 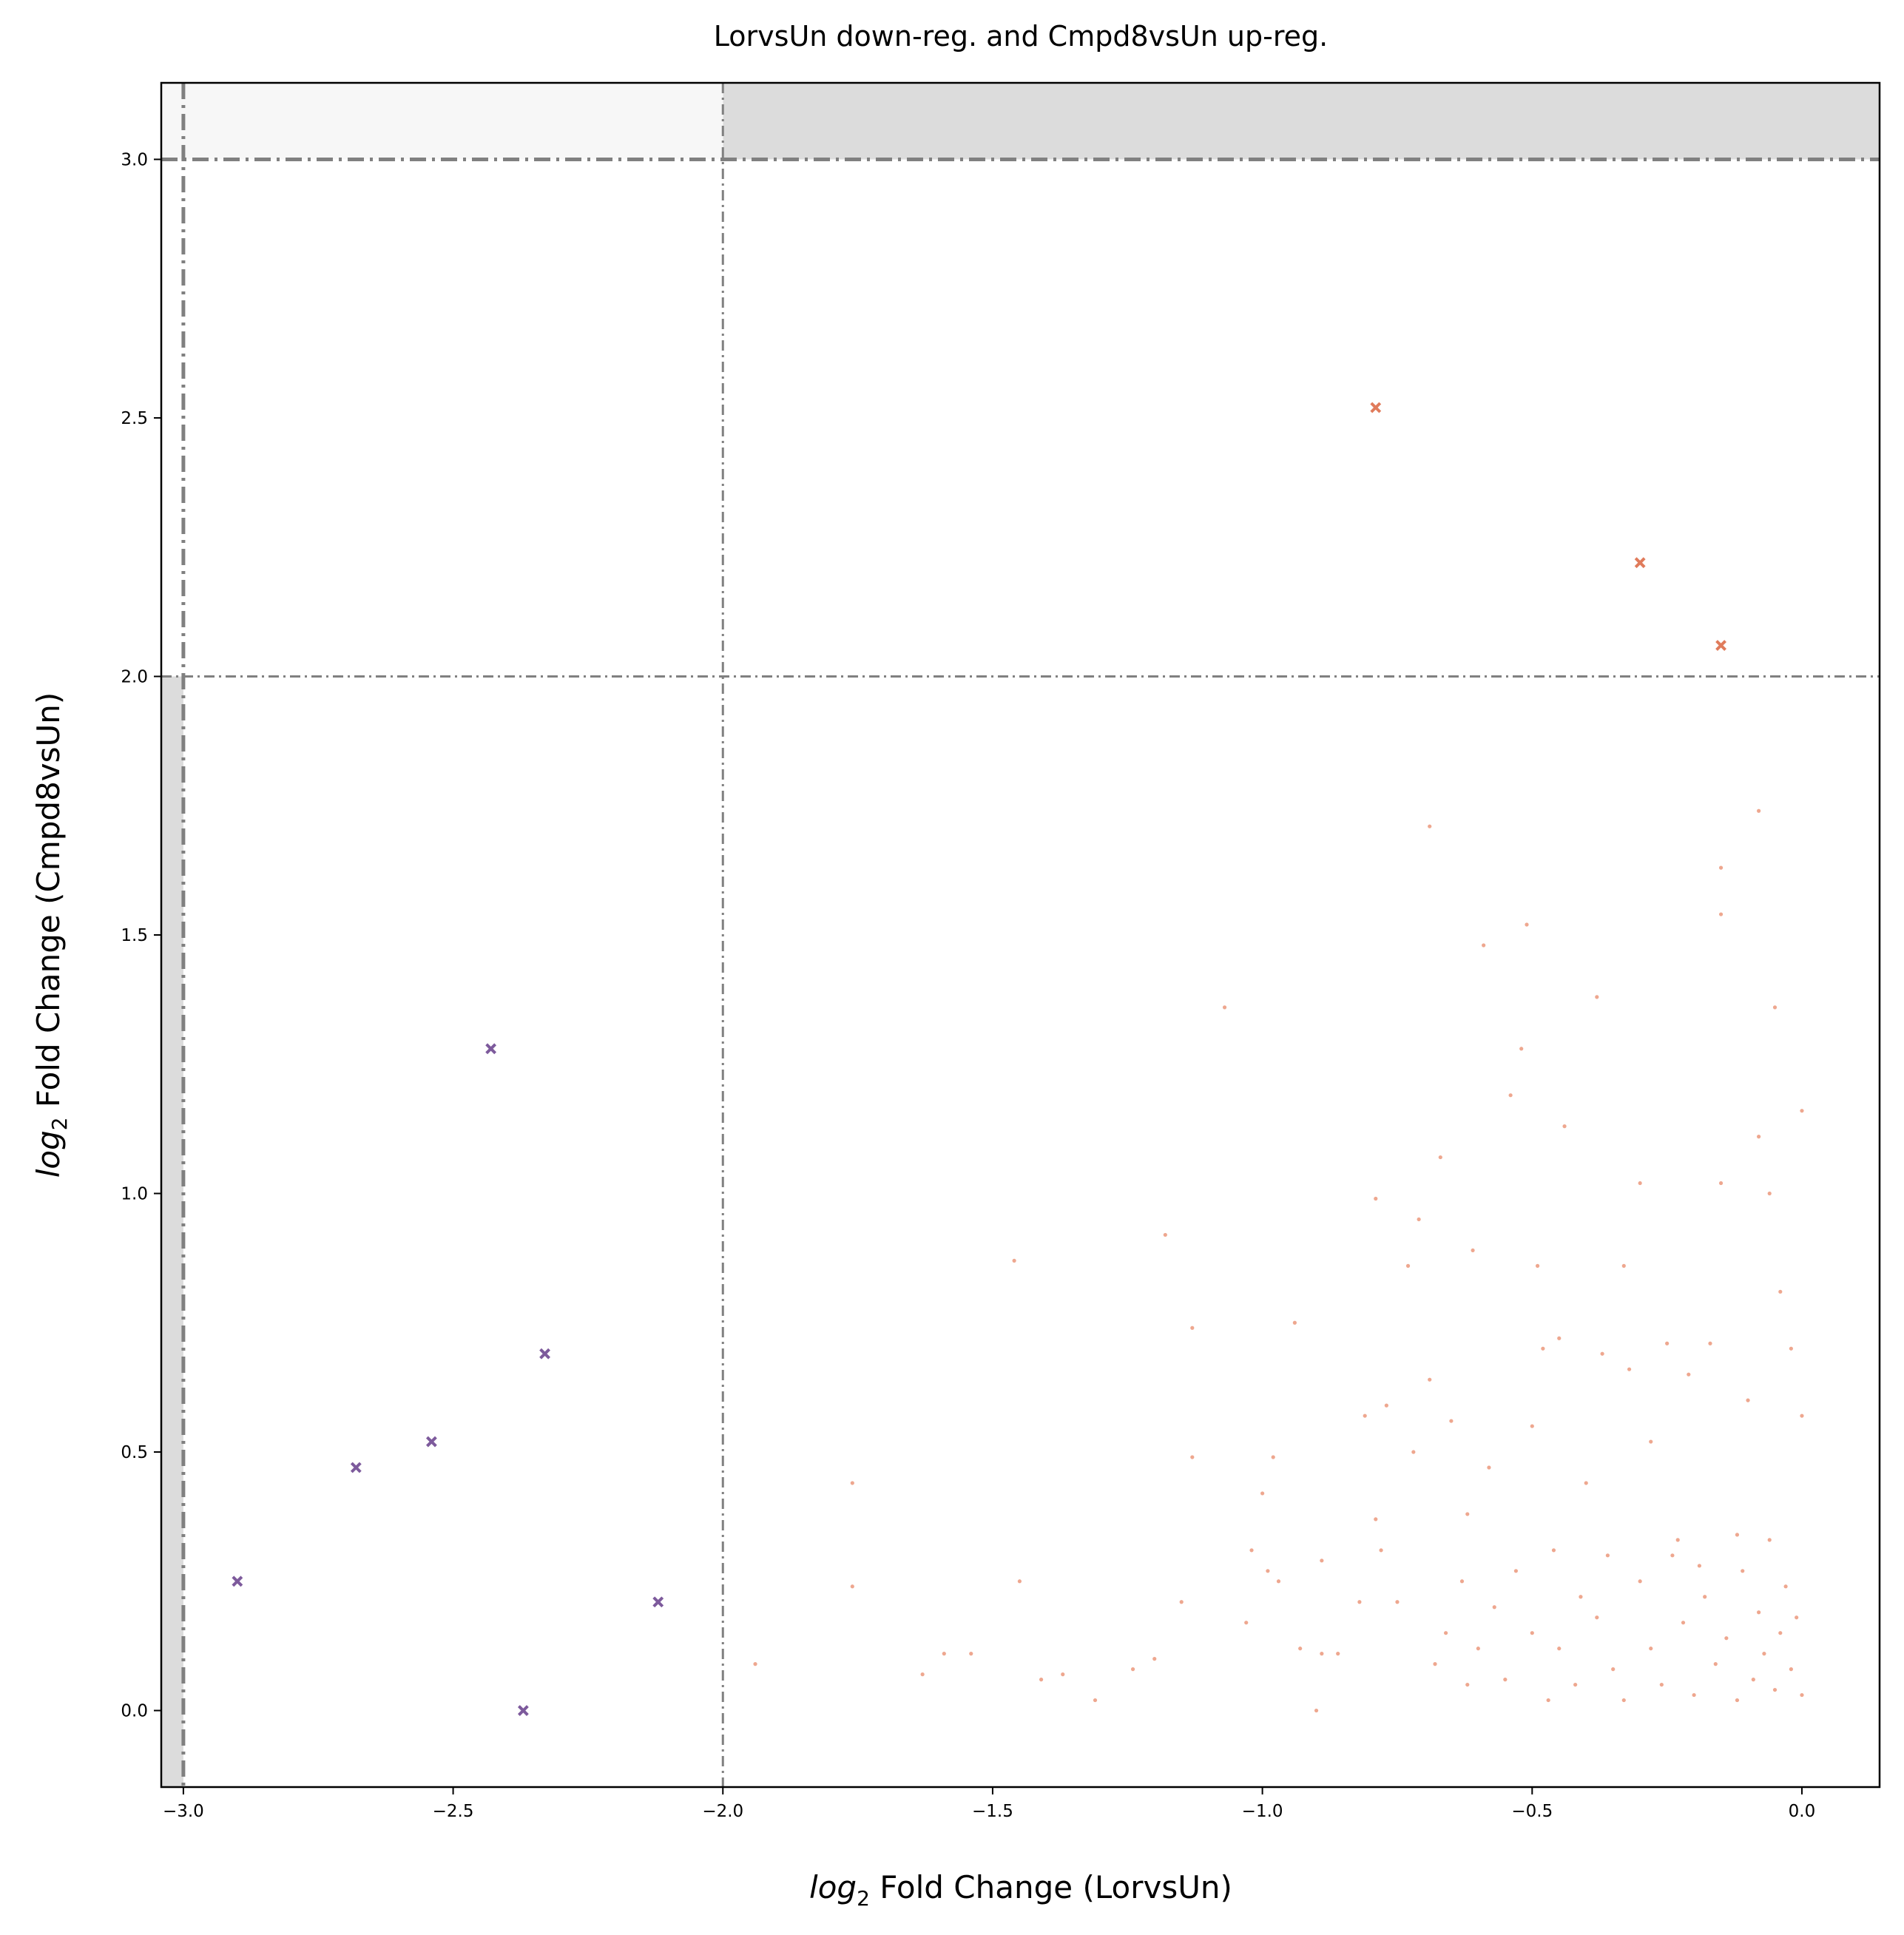 What do you see at coordinates (722, 1811) in the screenshot?
I see `x-tick-label: −2.0` at bounding box center [722, 1811].